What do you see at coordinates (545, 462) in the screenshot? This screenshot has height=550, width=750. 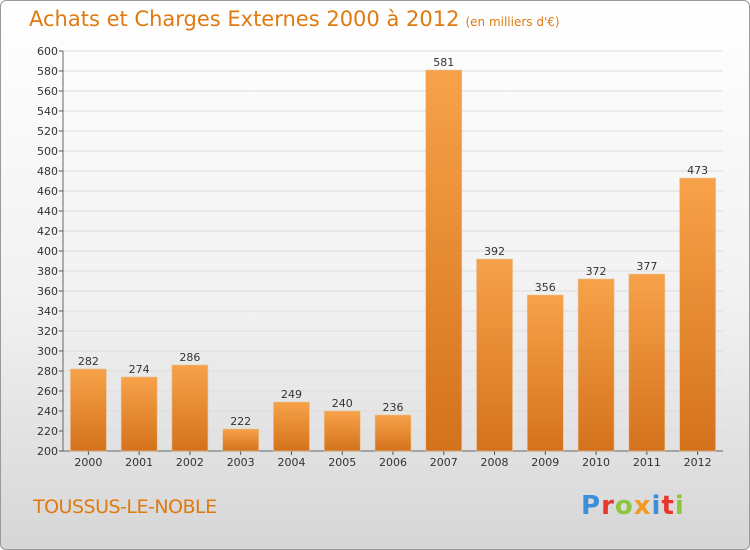 I see `x-tick-label: 2009` at bounding box center [545, 462].